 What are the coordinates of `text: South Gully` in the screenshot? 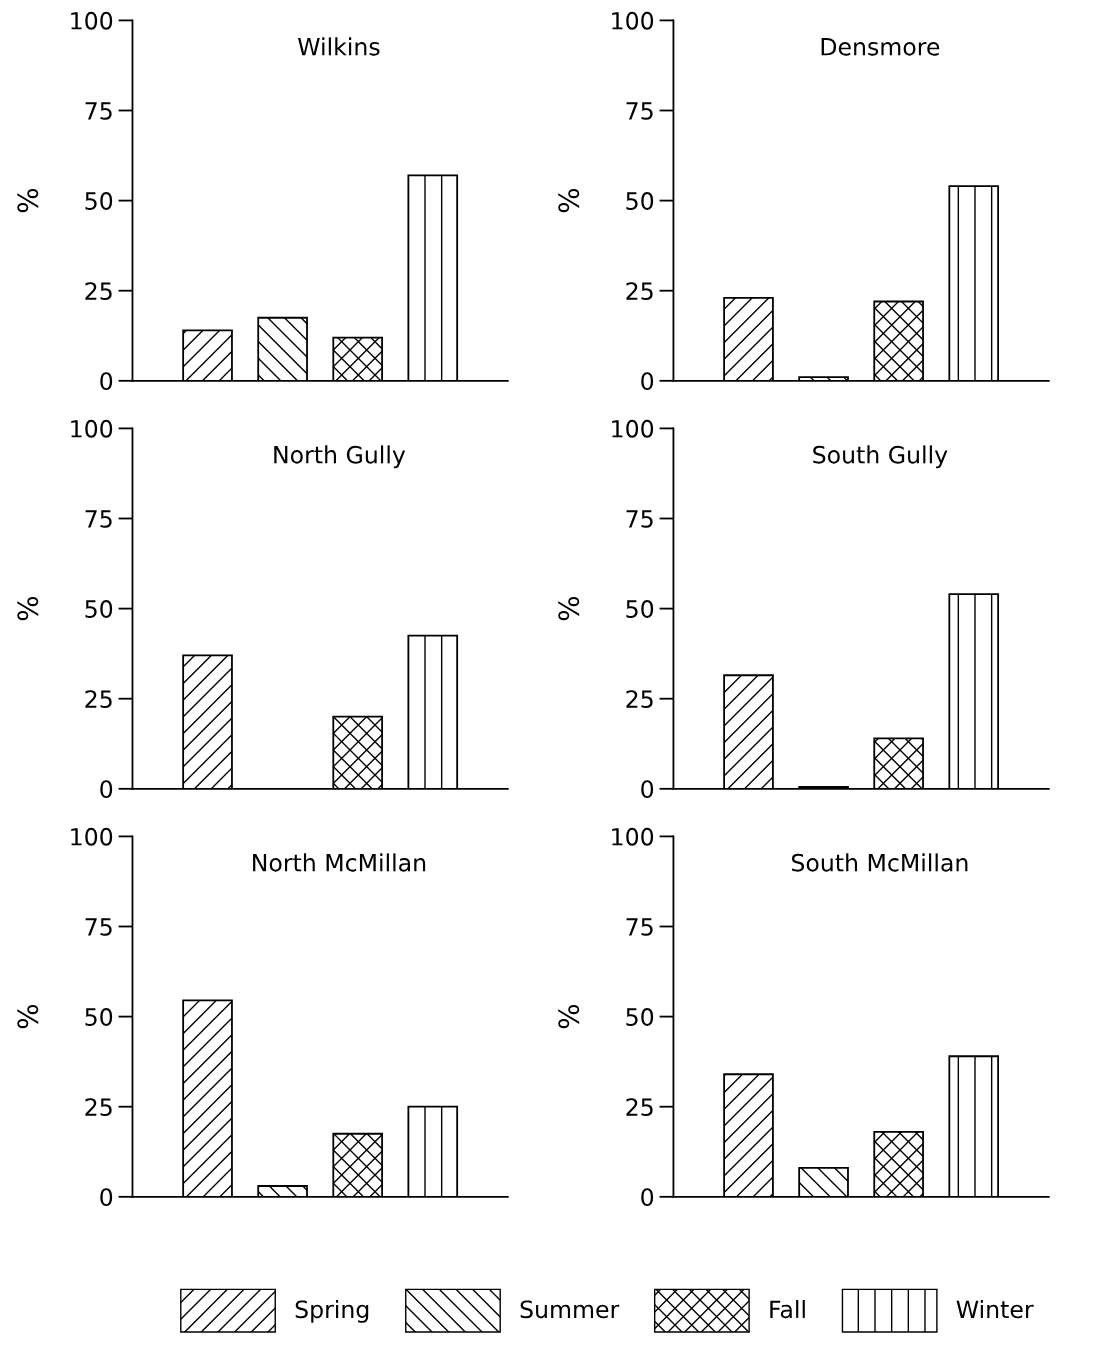 It's located at (880, 457).